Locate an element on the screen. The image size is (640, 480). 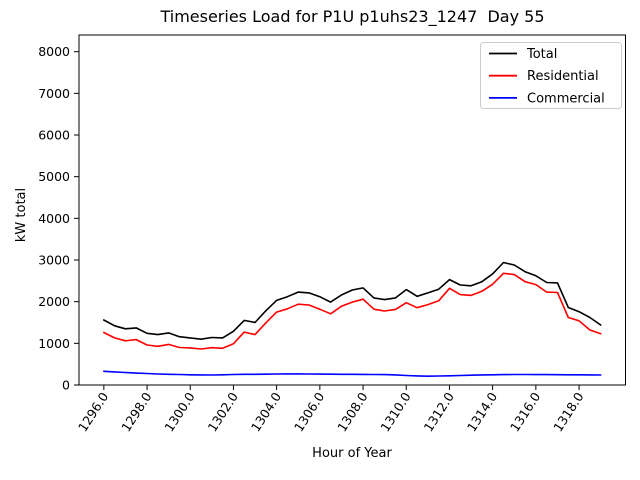
x-axis-label: Hour of Year is located at coordinates (352, 453).